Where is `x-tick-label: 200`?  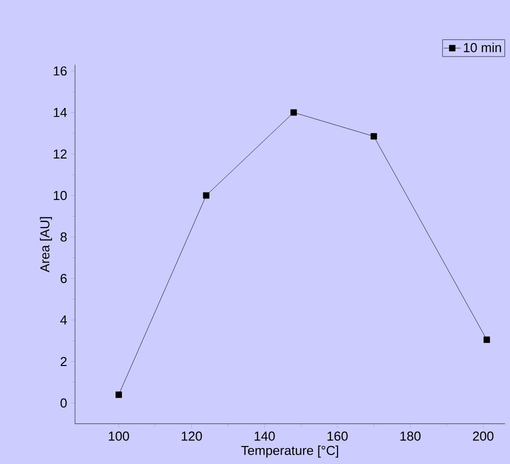
x-tick-label: 200 is located at coordinates (483, 436).